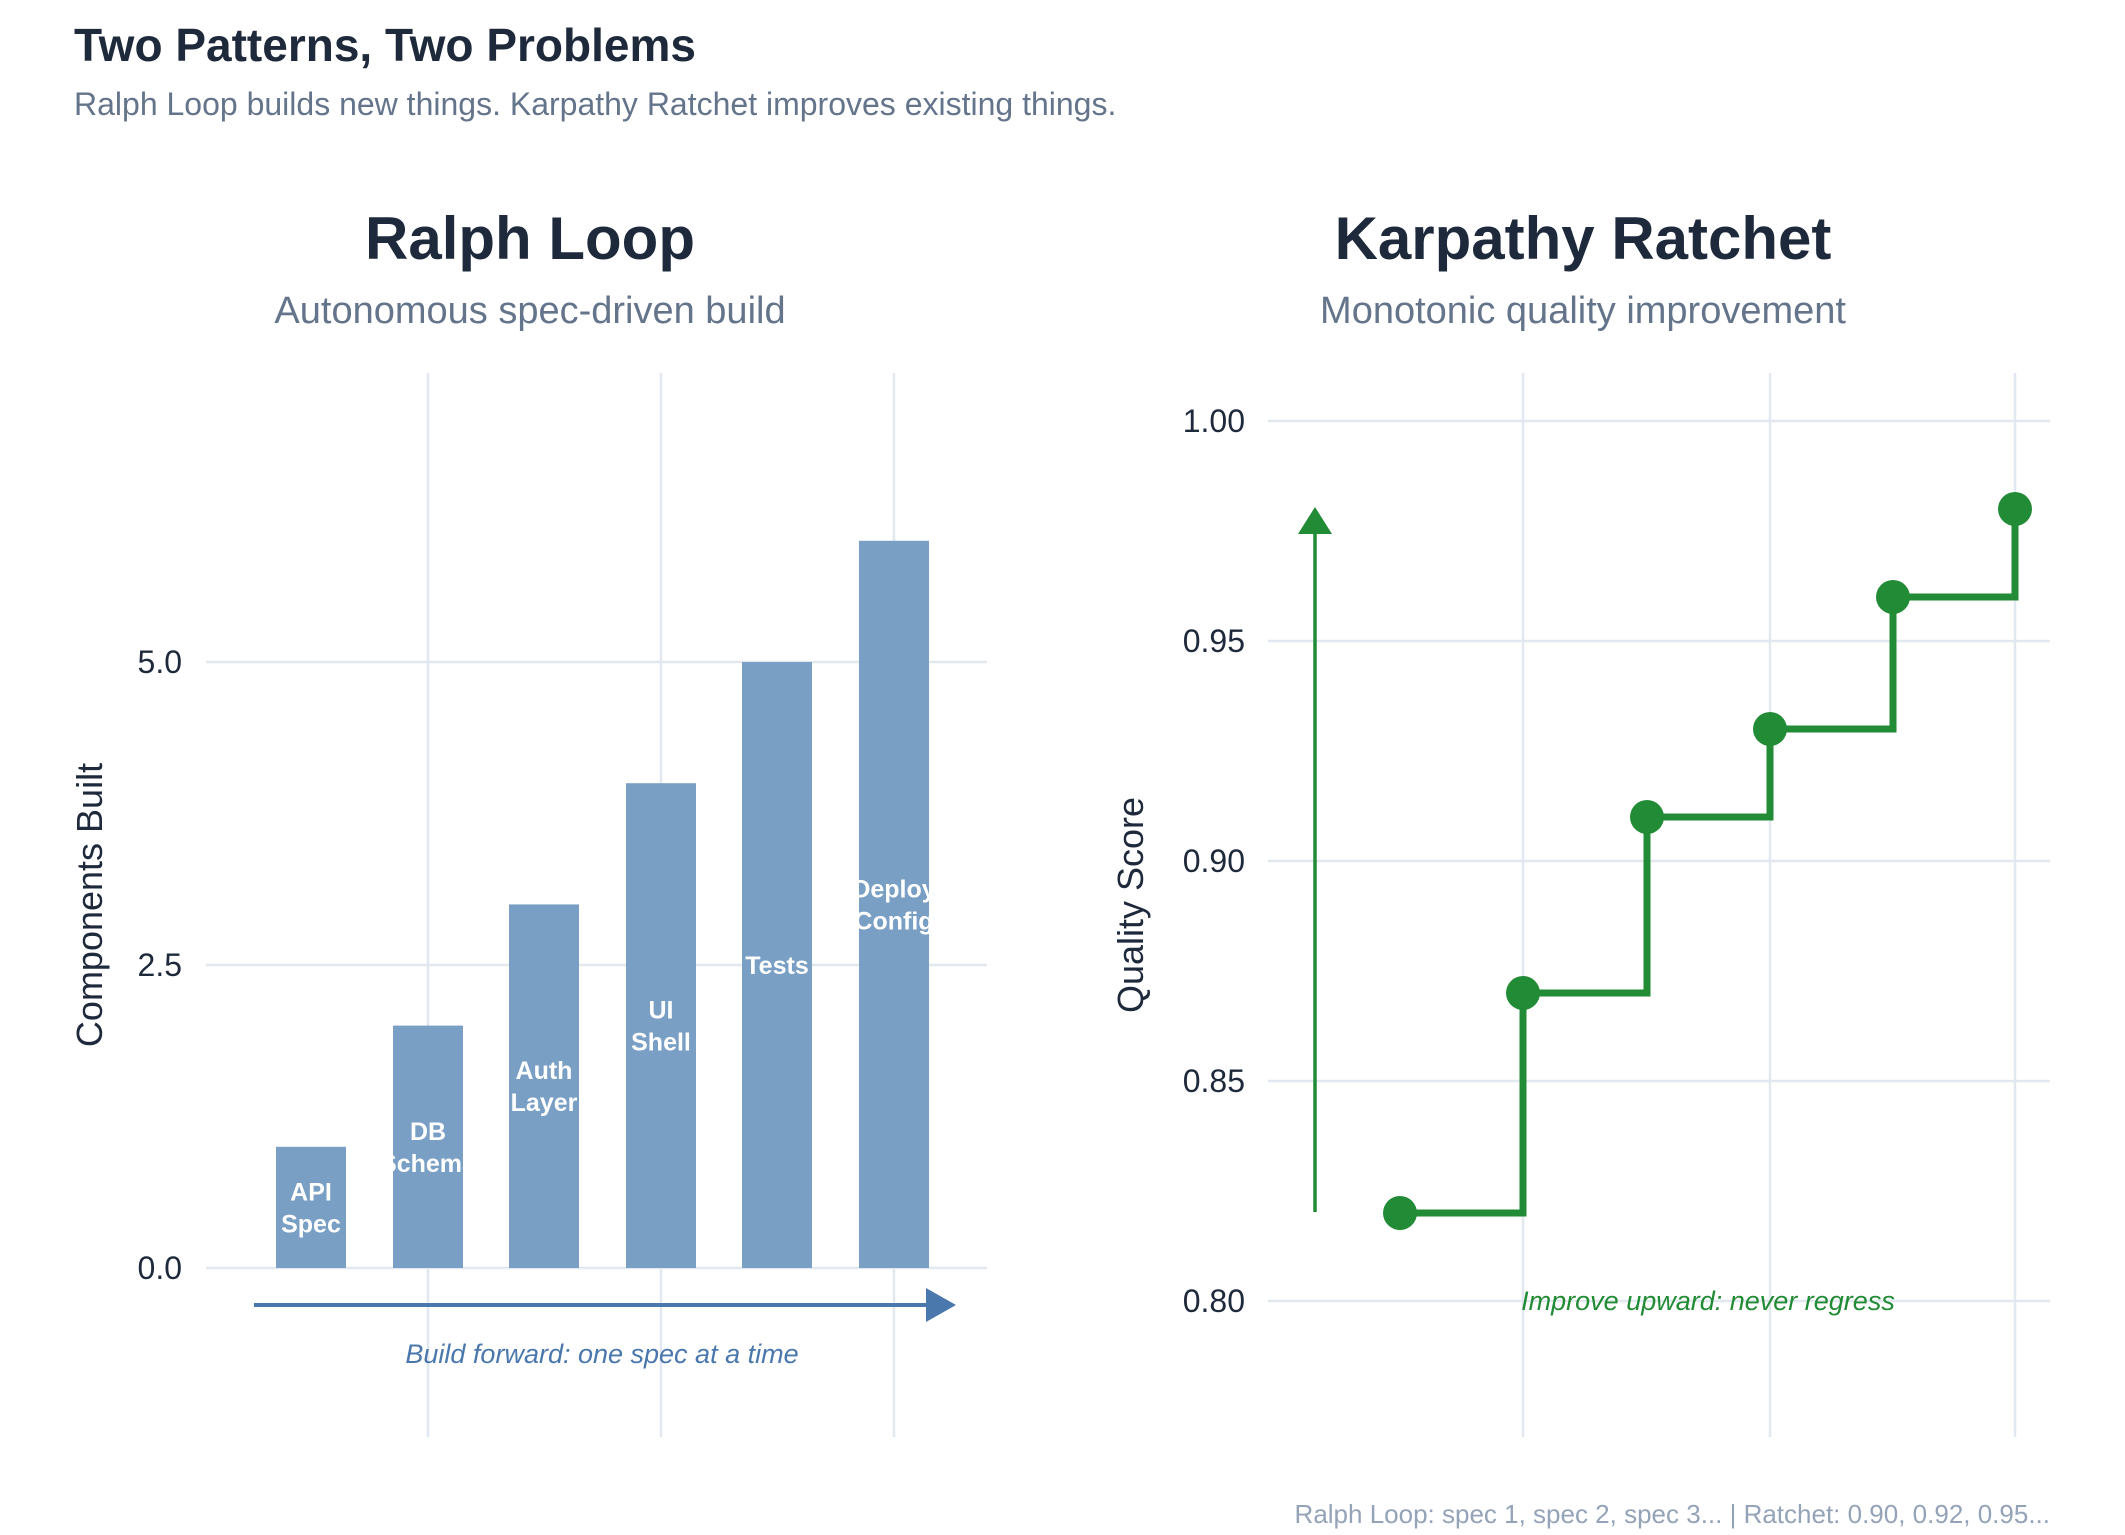 The image size is (2125, 1535). What do you see at coordinates (1583, 238) in the screenshot?
I see `right-panel-title: Karpathy Ratchet` at bounding box center [1583, 238].